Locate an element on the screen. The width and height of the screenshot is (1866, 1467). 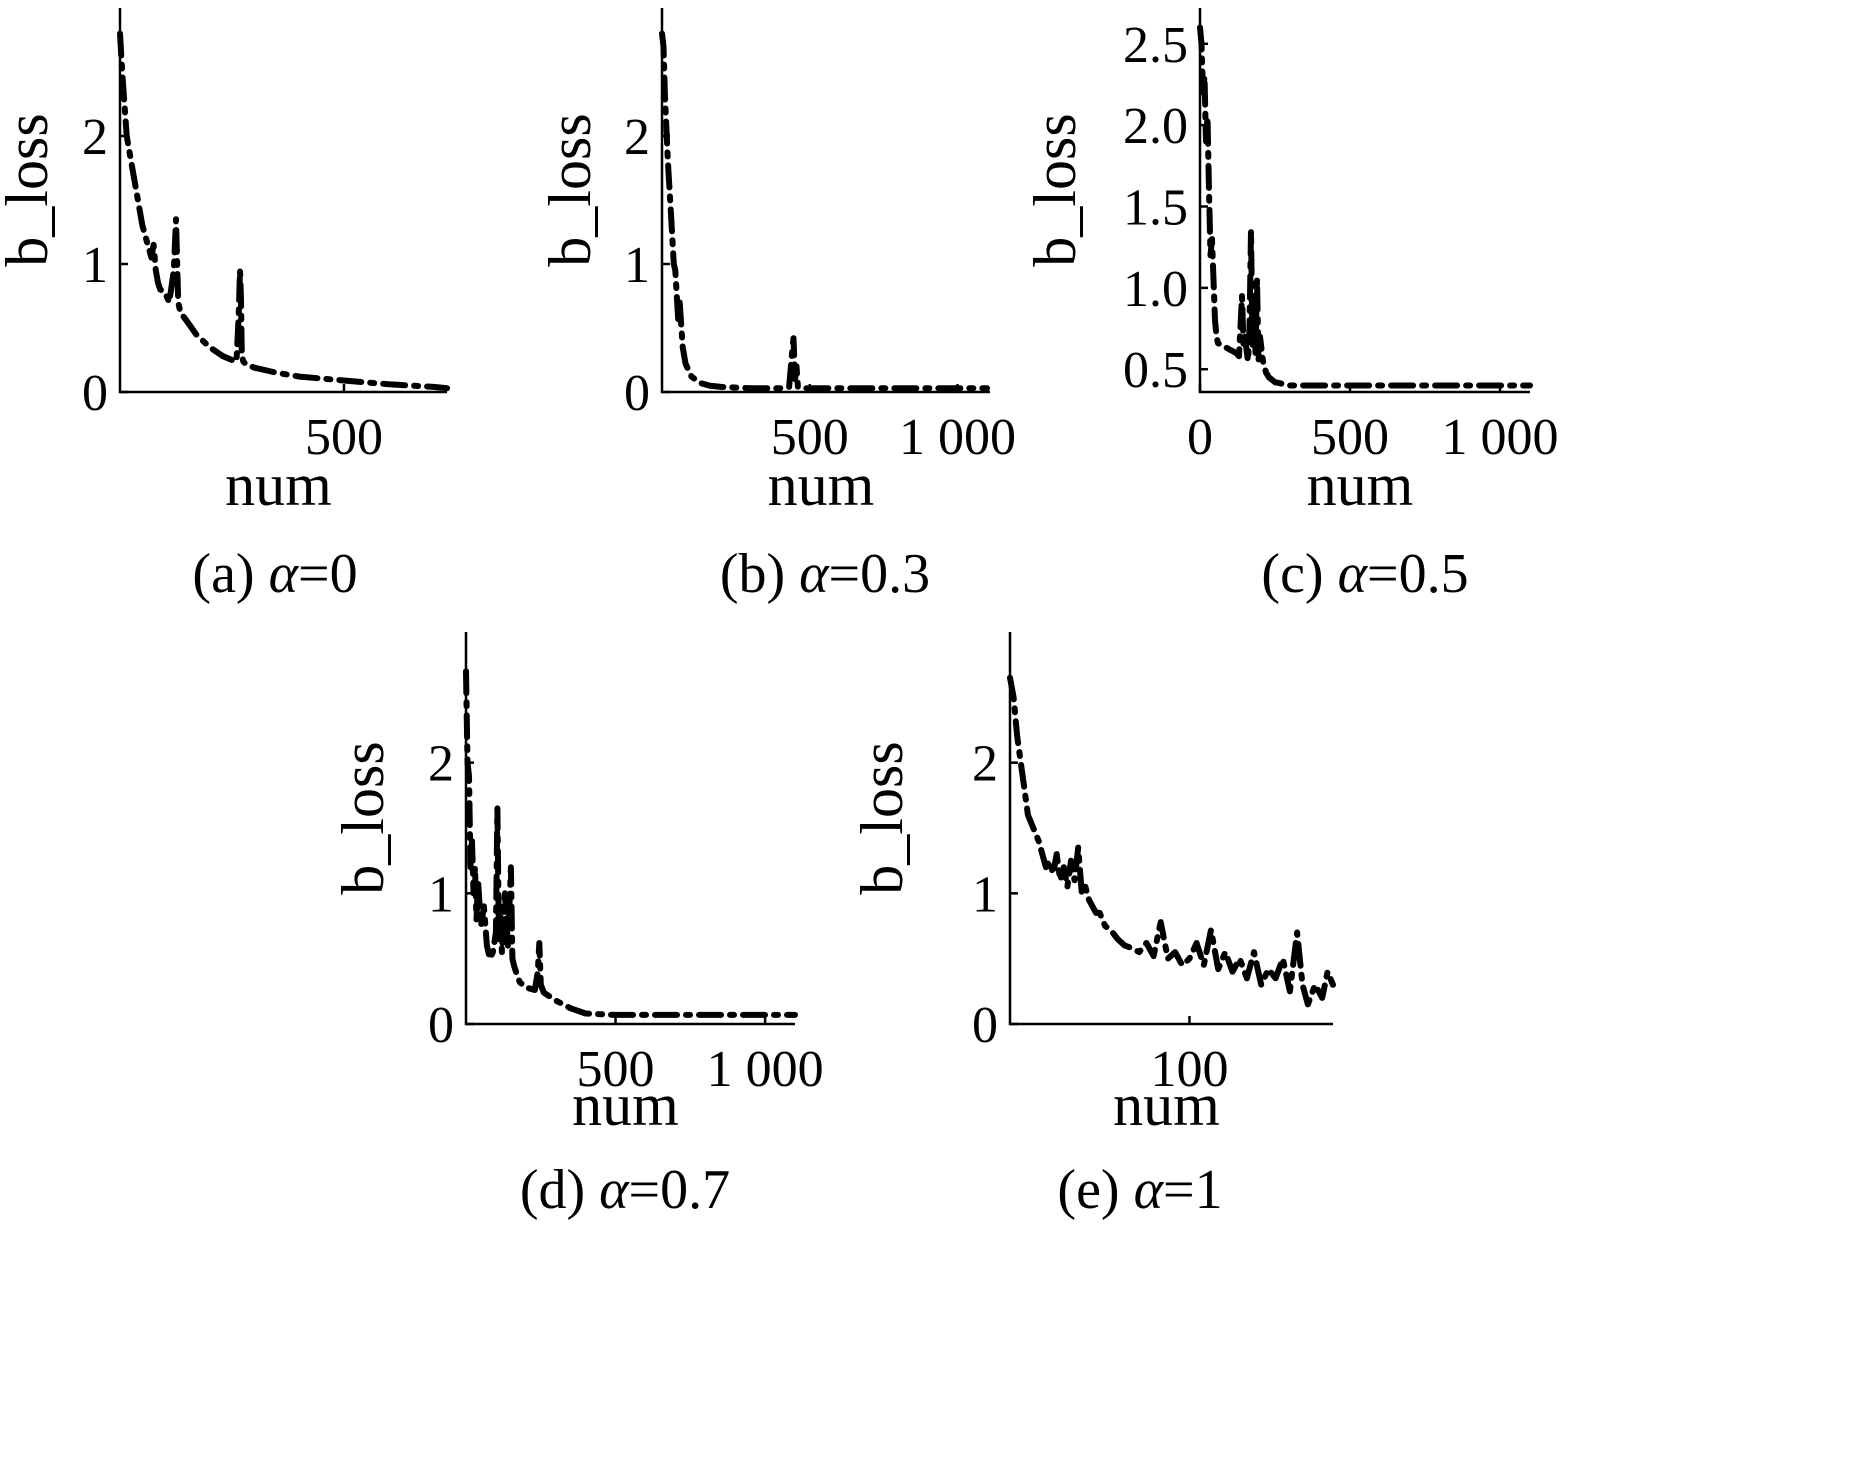
caption-prefix: (b) is located at coordinates (759, 574).